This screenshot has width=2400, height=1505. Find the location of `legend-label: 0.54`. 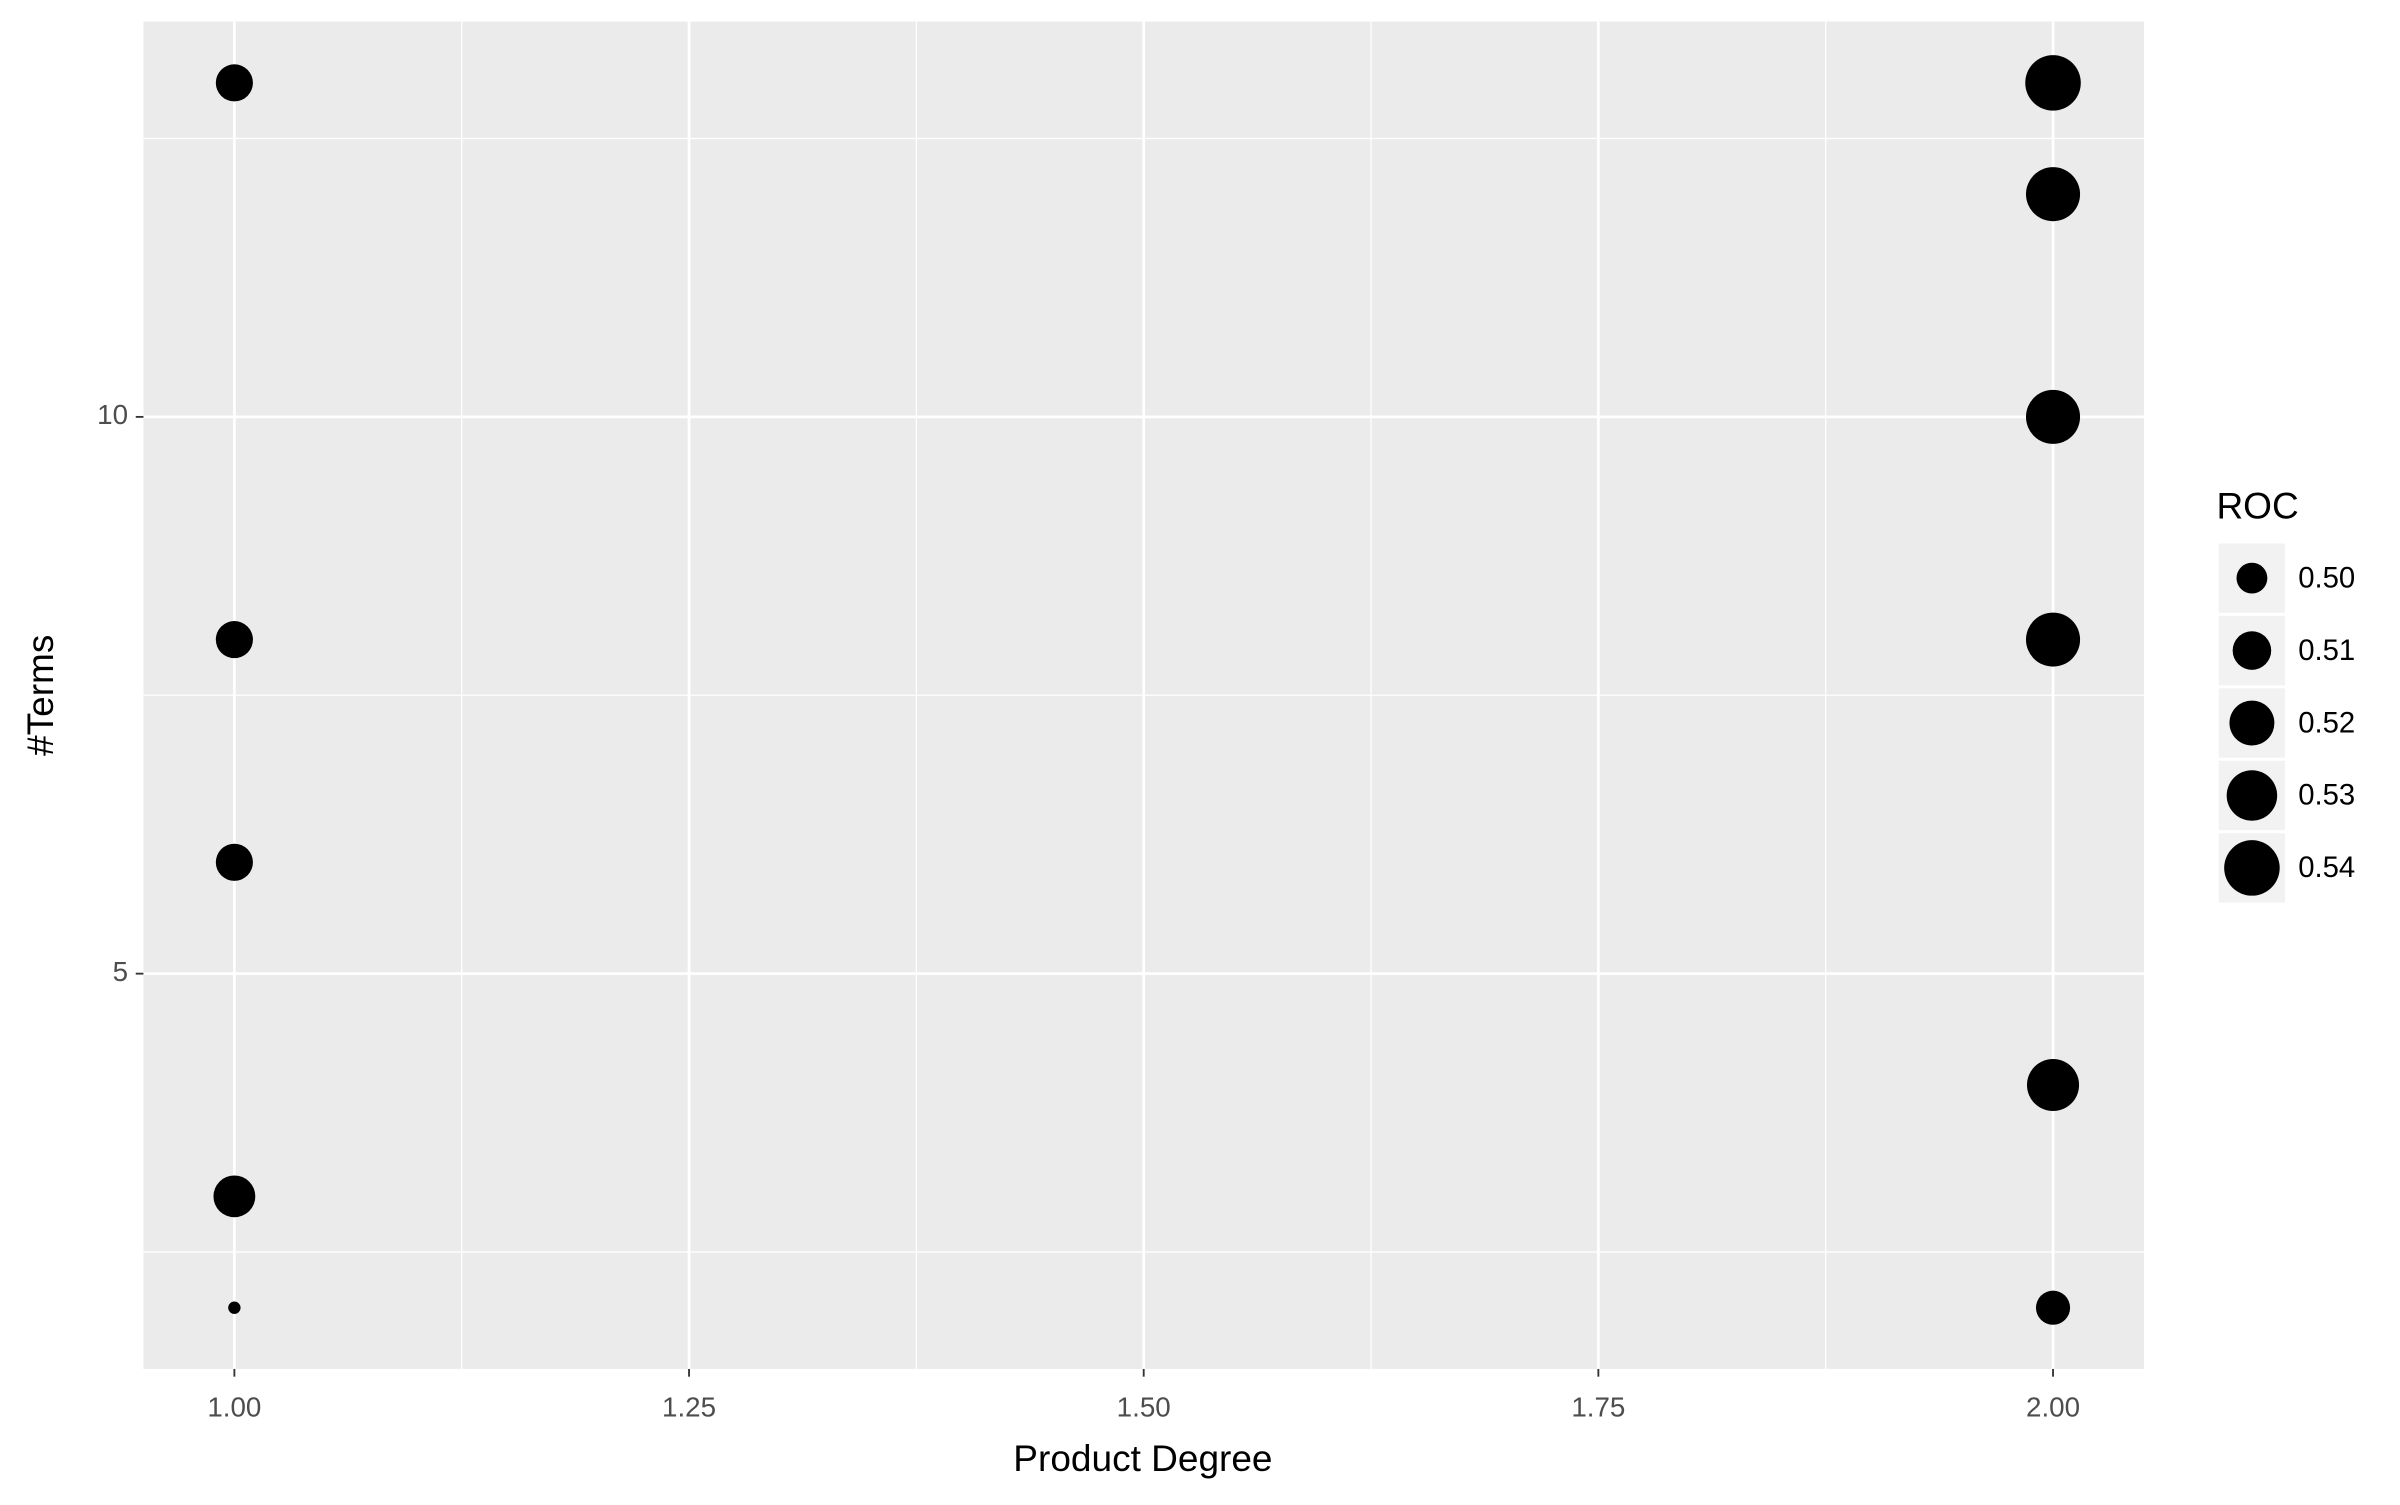

legend-label: 0.54 is located at coordinates (2326, 867).